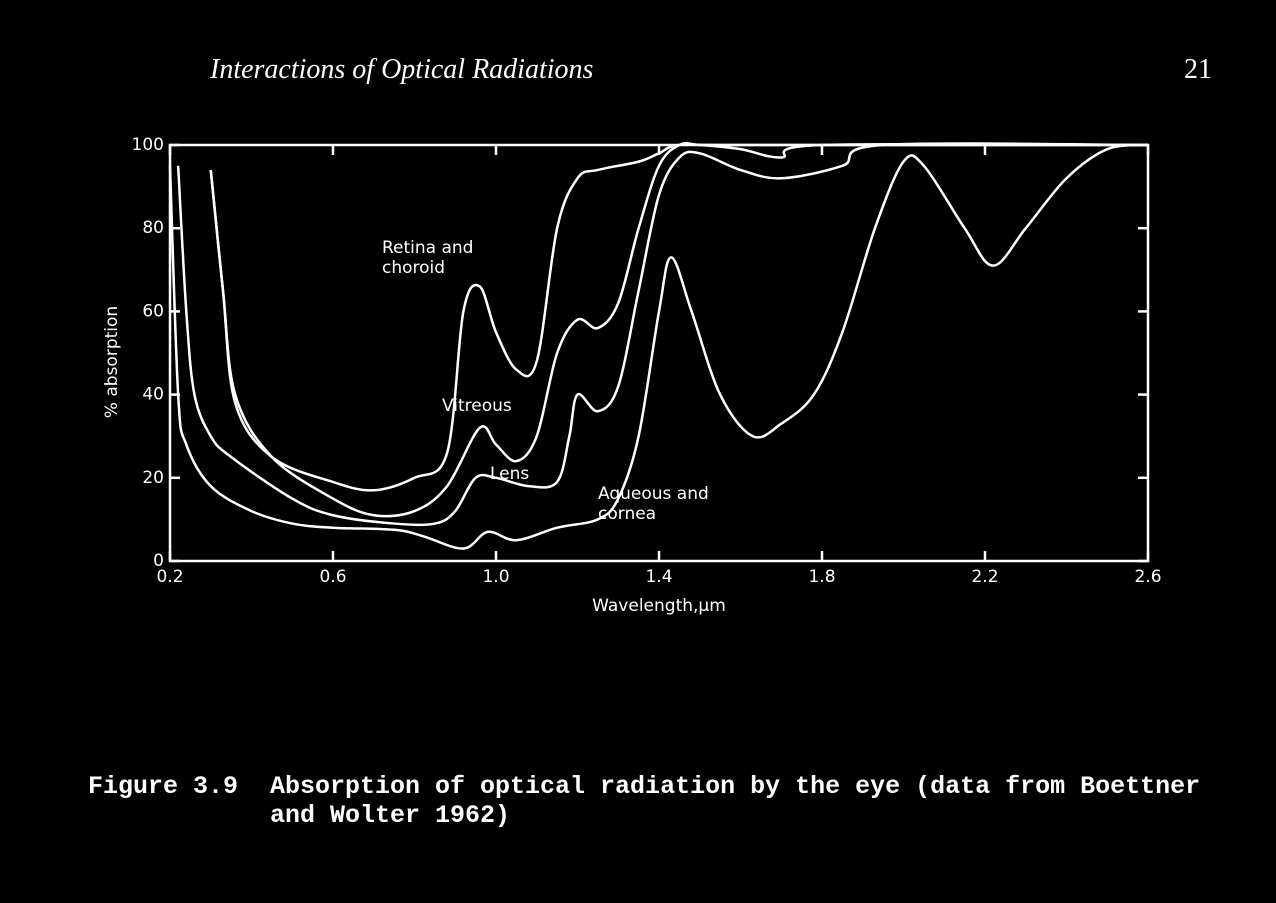 The image size is (1276, 903). Describe the element at coordinates (1198, 69) in the screenshot. I see `page-number: 21` at that location.